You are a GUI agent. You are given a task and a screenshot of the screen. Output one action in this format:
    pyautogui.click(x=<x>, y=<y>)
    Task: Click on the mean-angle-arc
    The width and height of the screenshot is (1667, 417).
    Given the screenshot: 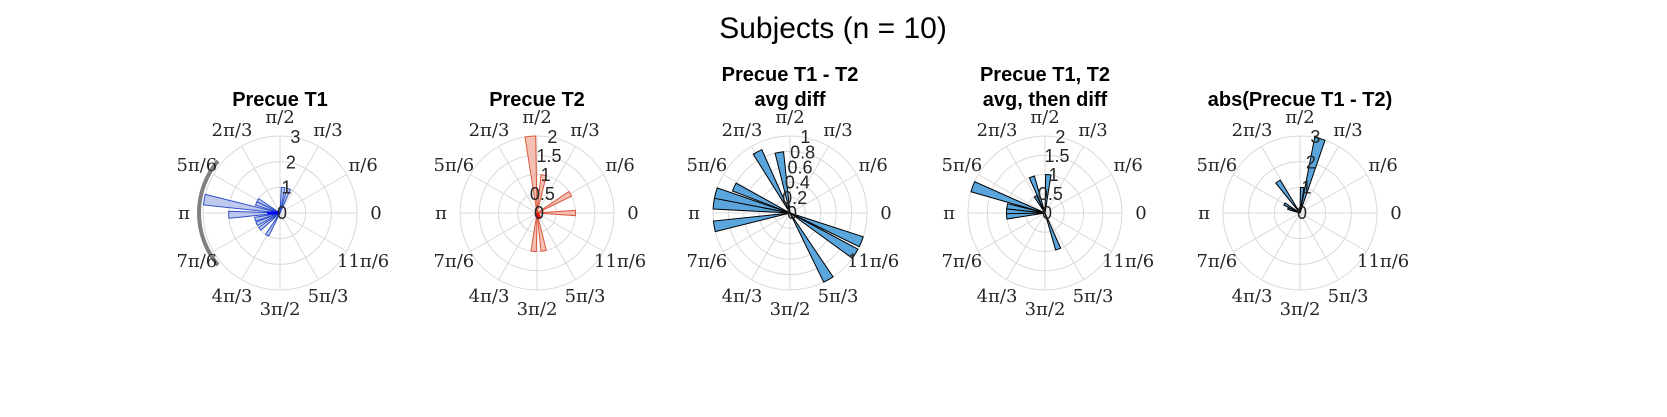 What is the action you would take?
    pyautogui.click(x=208, y=213)
    